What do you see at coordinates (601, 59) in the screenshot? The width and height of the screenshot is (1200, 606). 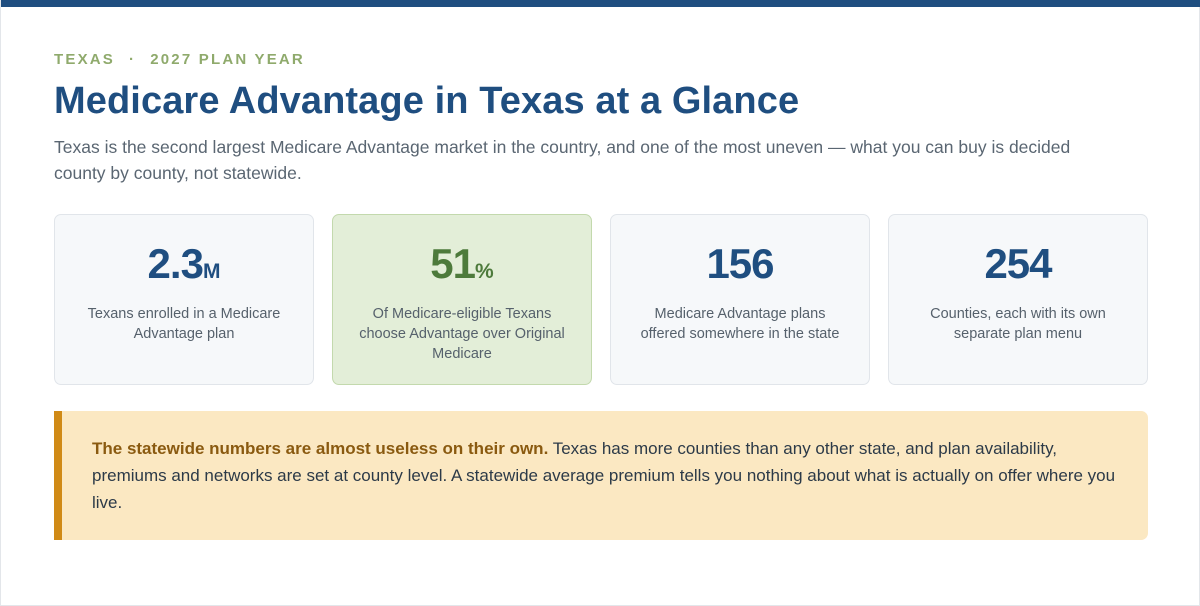 I see `eyebrow: TEXAS · 2027 PLAN YEAR` at bounding box center [601, 59].